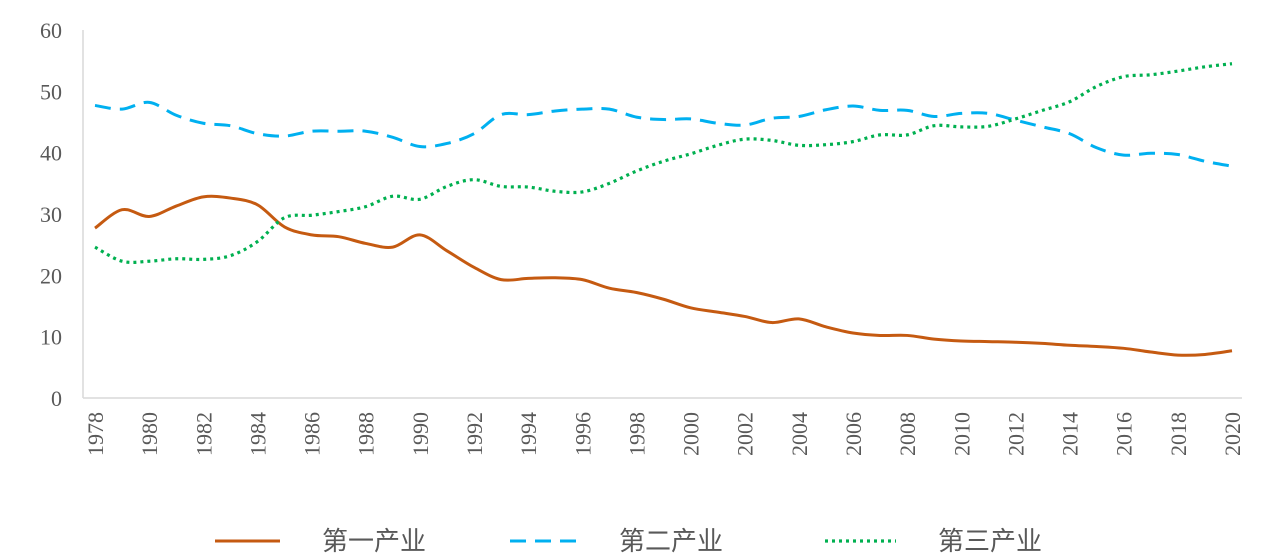  Describe the element at coordinates (1015, 434) in the screenshot. I see `x-tick-label: 2012` at that location.